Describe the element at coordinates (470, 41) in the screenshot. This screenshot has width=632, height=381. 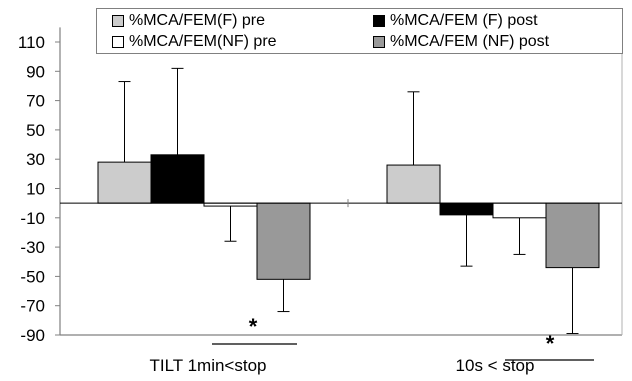
I see `legend-label: %MCA/FEM (NF) post` at that location.